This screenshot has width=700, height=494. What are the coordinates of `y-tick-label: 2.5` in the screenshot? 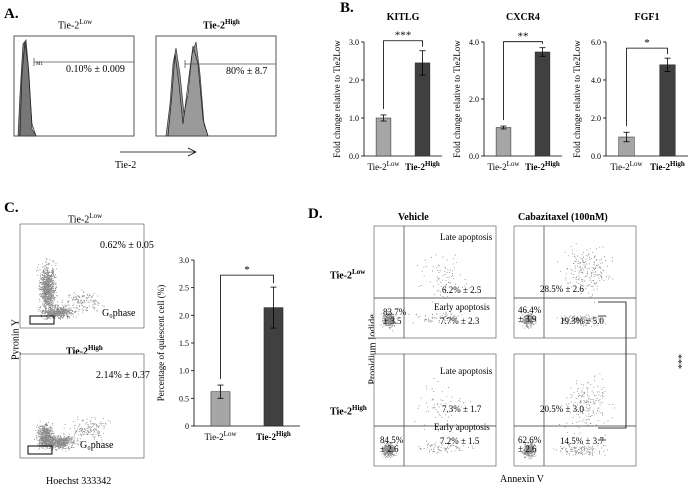 It's located at (184, 288).